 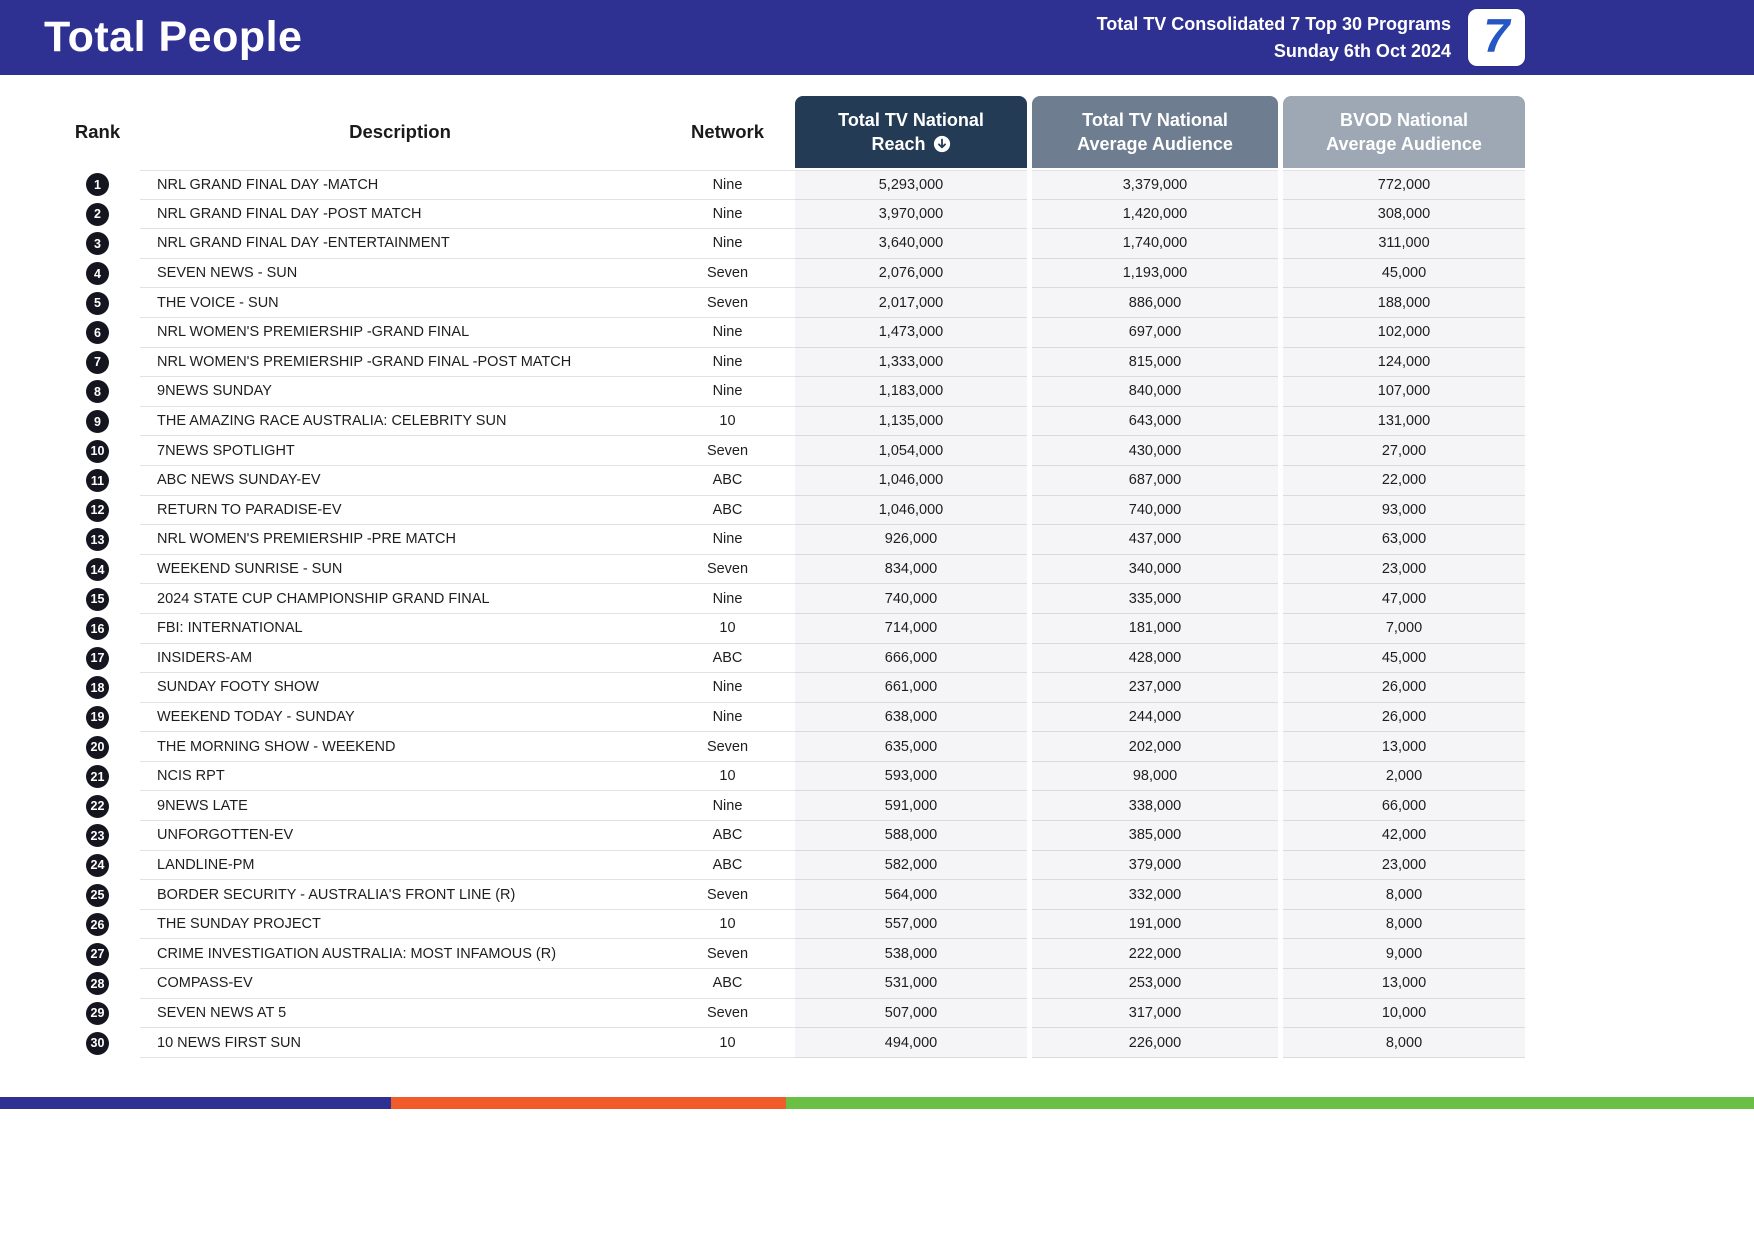 I want to click on rank-badge: 16, so click(x=97, y=629).